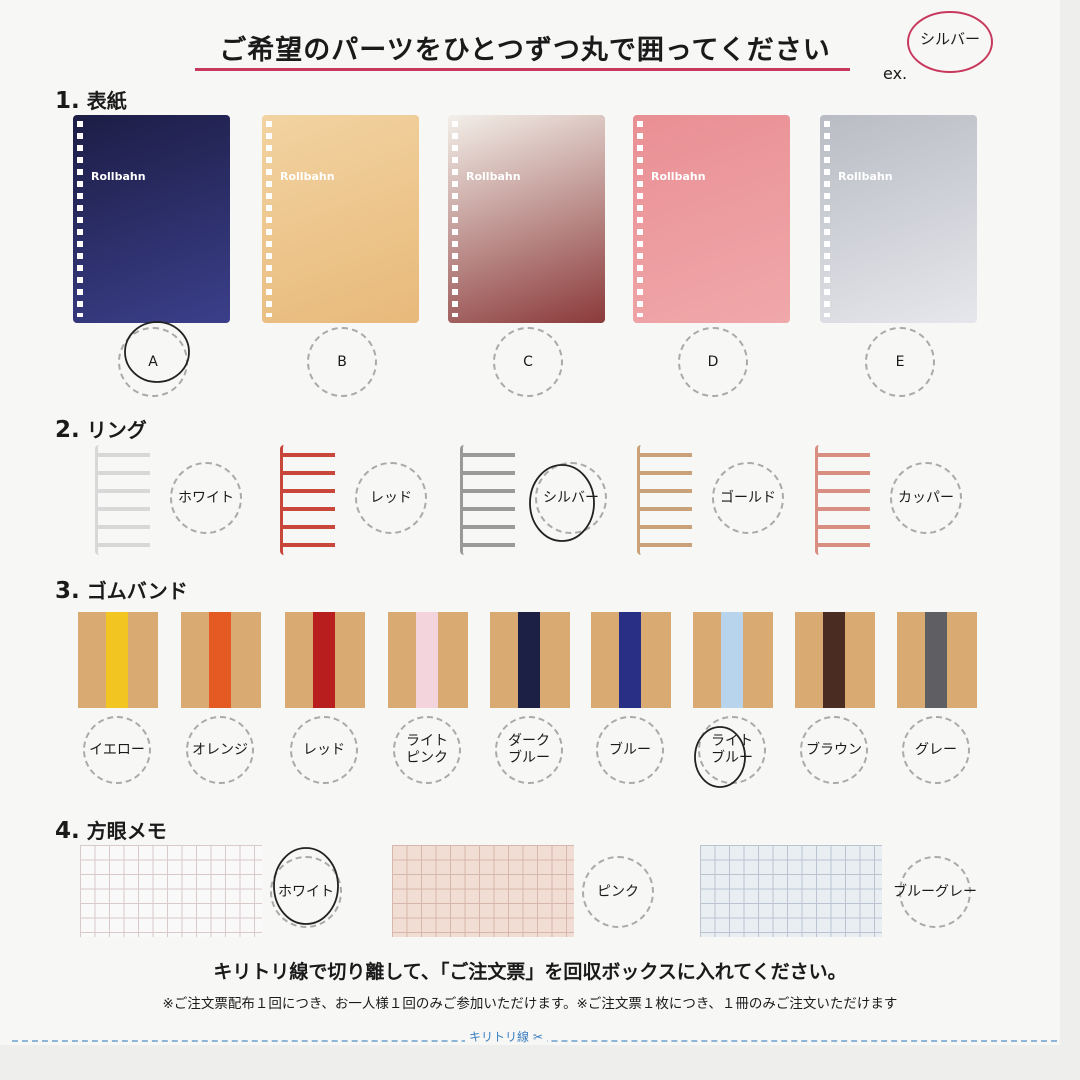 The image size is (1080, 1080). What do you see at coordinates (936, 750) in the screenshot?
I see `band-choice-circle: グレー` at bounding box center [936, 750].